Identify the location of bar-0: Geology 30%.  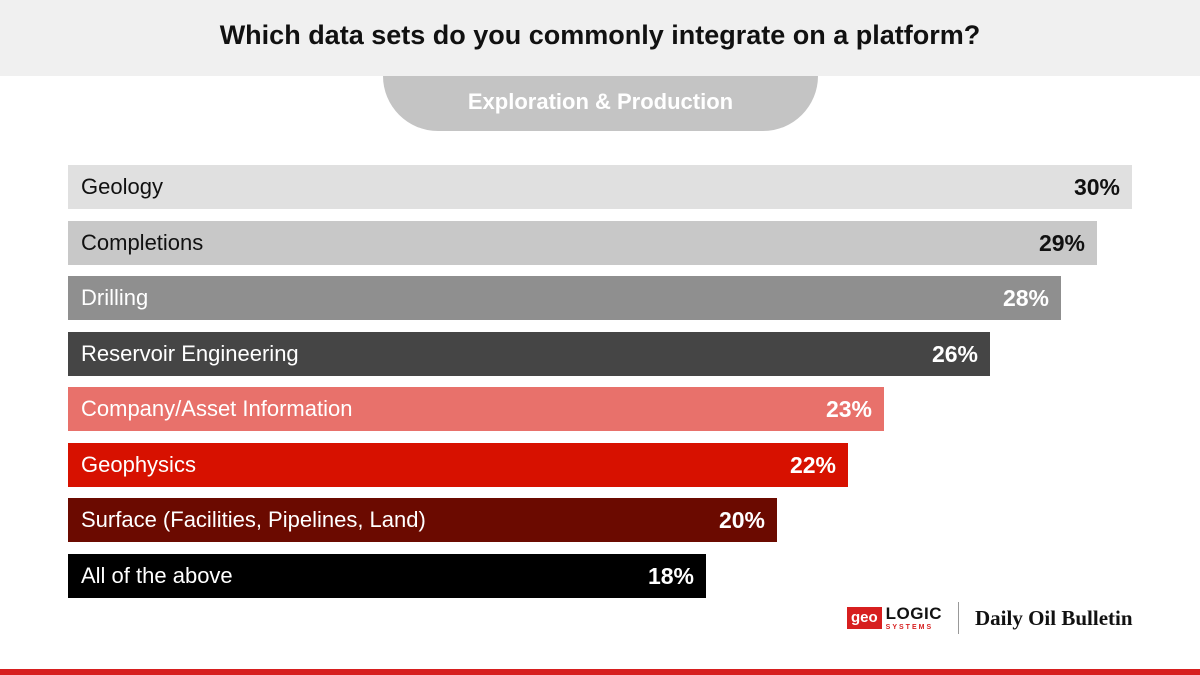
(600, 187).